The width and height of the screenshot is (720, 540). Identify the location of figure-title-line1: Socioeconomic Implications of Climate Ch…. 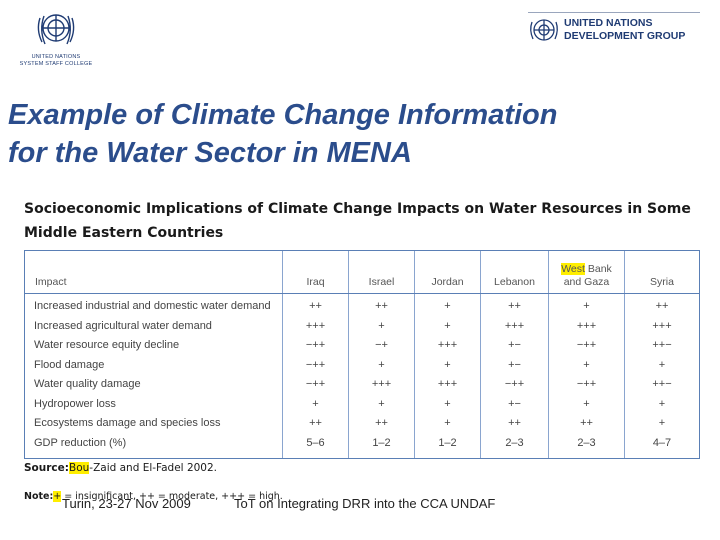
(357, 209).